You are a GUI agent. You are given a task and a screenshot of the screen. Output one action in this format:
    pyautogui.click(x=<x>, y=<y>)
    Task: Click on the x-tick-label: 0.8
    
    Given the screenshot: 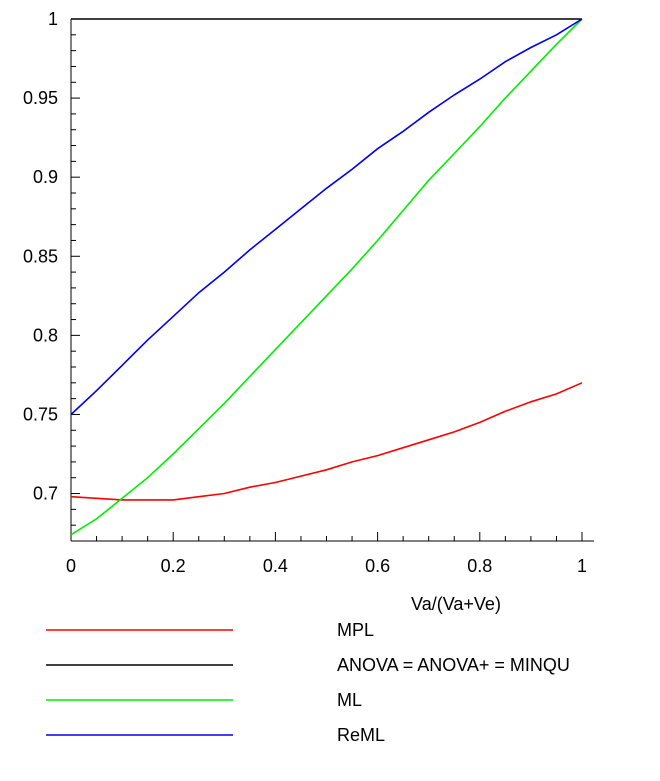 What is the action you would take?
    pyautogui.click(x=479, y=566)
    